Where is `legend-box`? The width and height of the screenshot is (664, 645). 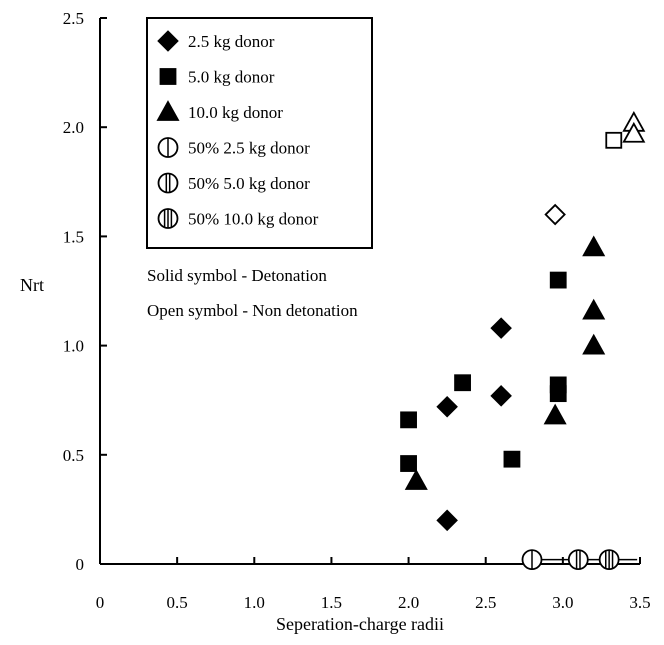 legend-box is located at coordinates (259, 133).